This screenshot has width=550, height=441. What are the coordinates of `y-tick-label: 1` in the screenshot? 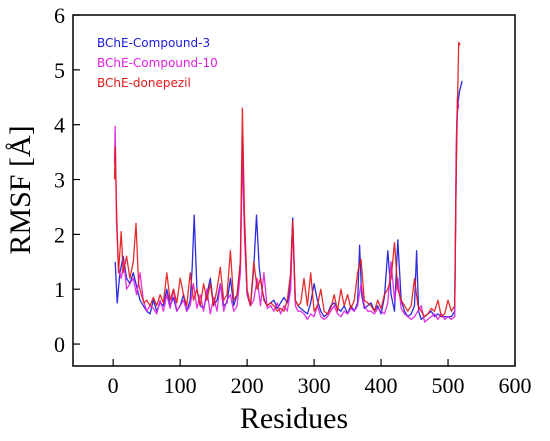 It's located at (59, 289).